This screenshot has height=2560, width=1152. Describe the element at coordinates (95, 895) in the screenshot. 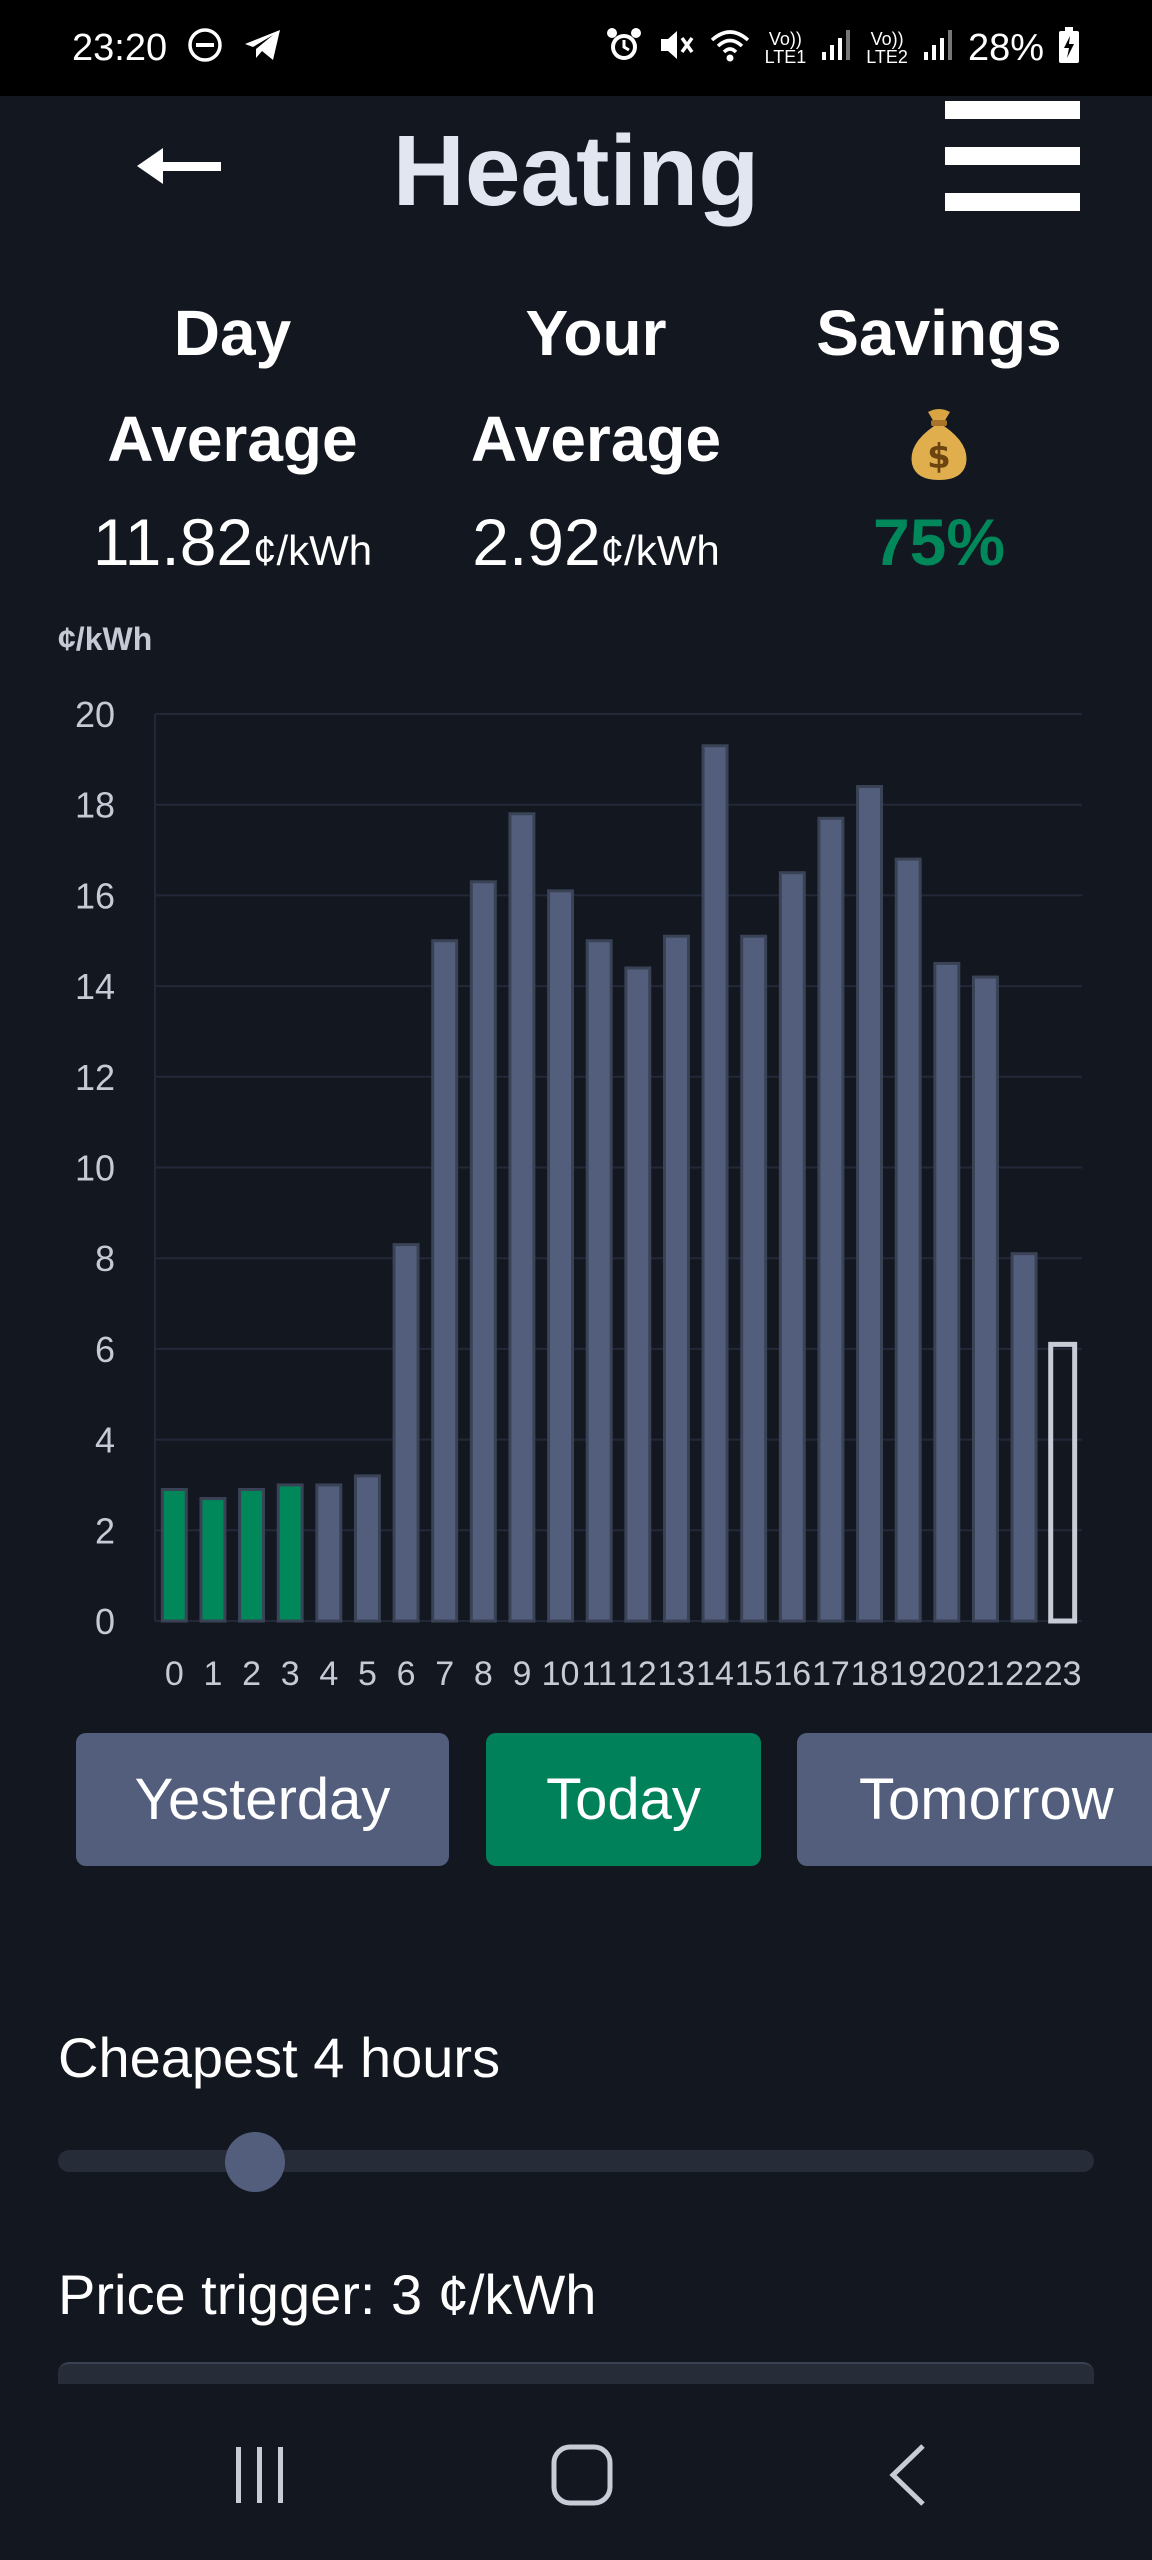

I see `y-tick-label: 16` at that location.